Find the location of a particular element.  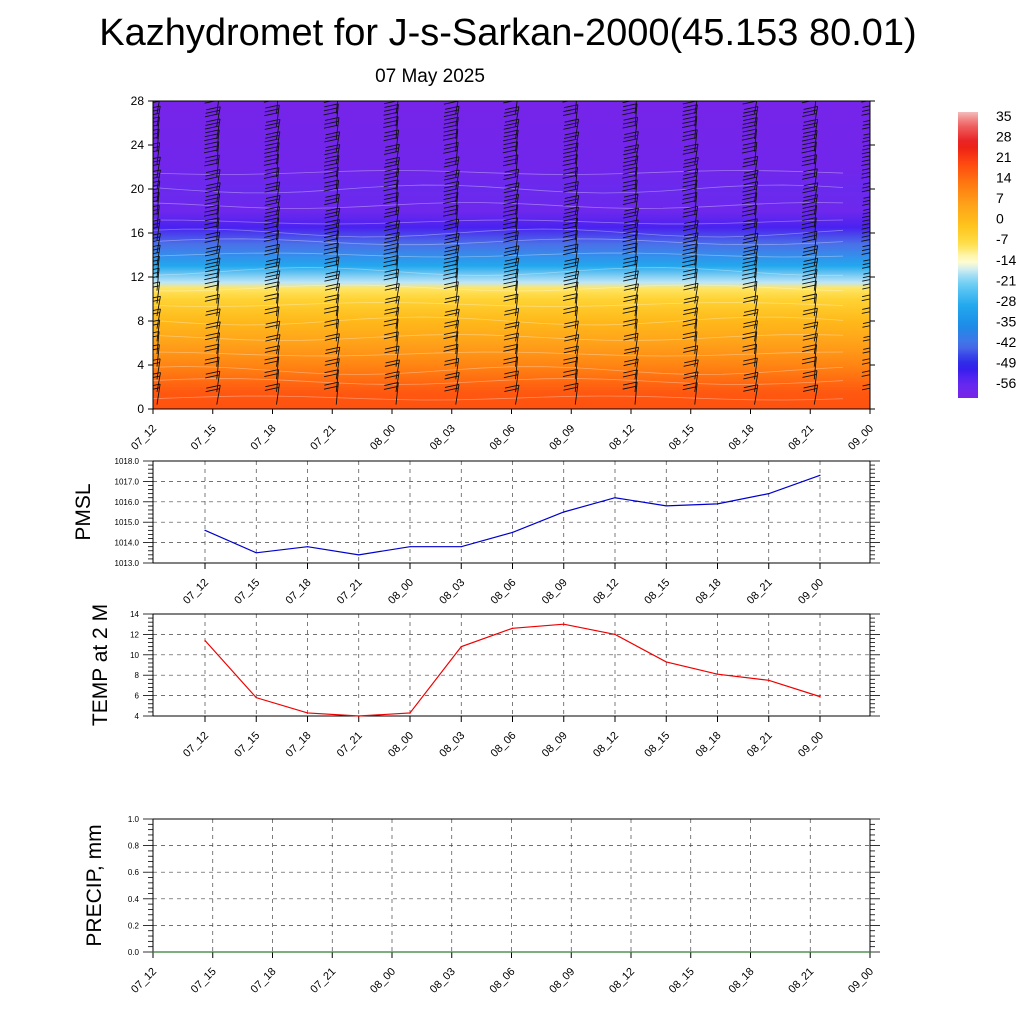

colorbar-label: 7 is located at coordinates (1000, 198).